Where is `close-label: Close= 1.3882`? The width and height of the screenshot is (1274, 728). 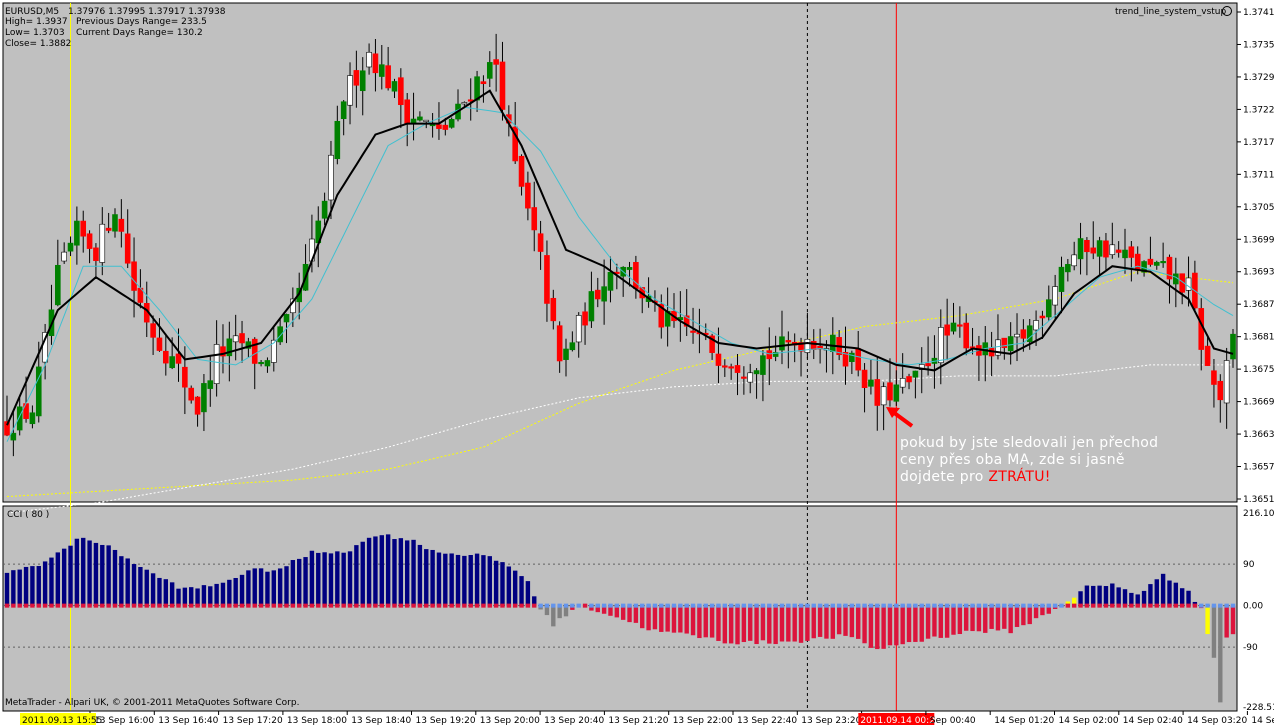 close-label: Close= 1.3882 is located at coordinates (38, 44).